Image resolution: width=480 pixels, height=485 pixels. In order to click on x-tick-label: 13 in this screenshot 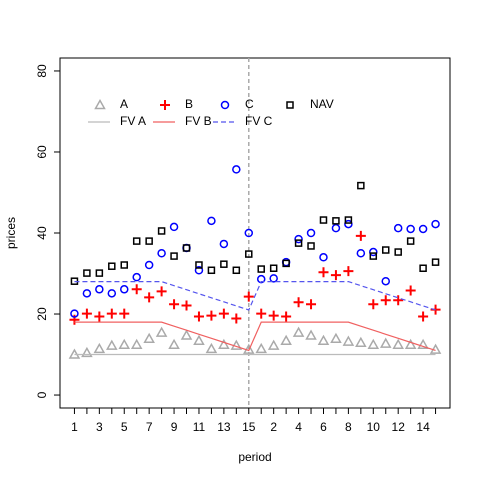, I will do `click(224, 427)`.